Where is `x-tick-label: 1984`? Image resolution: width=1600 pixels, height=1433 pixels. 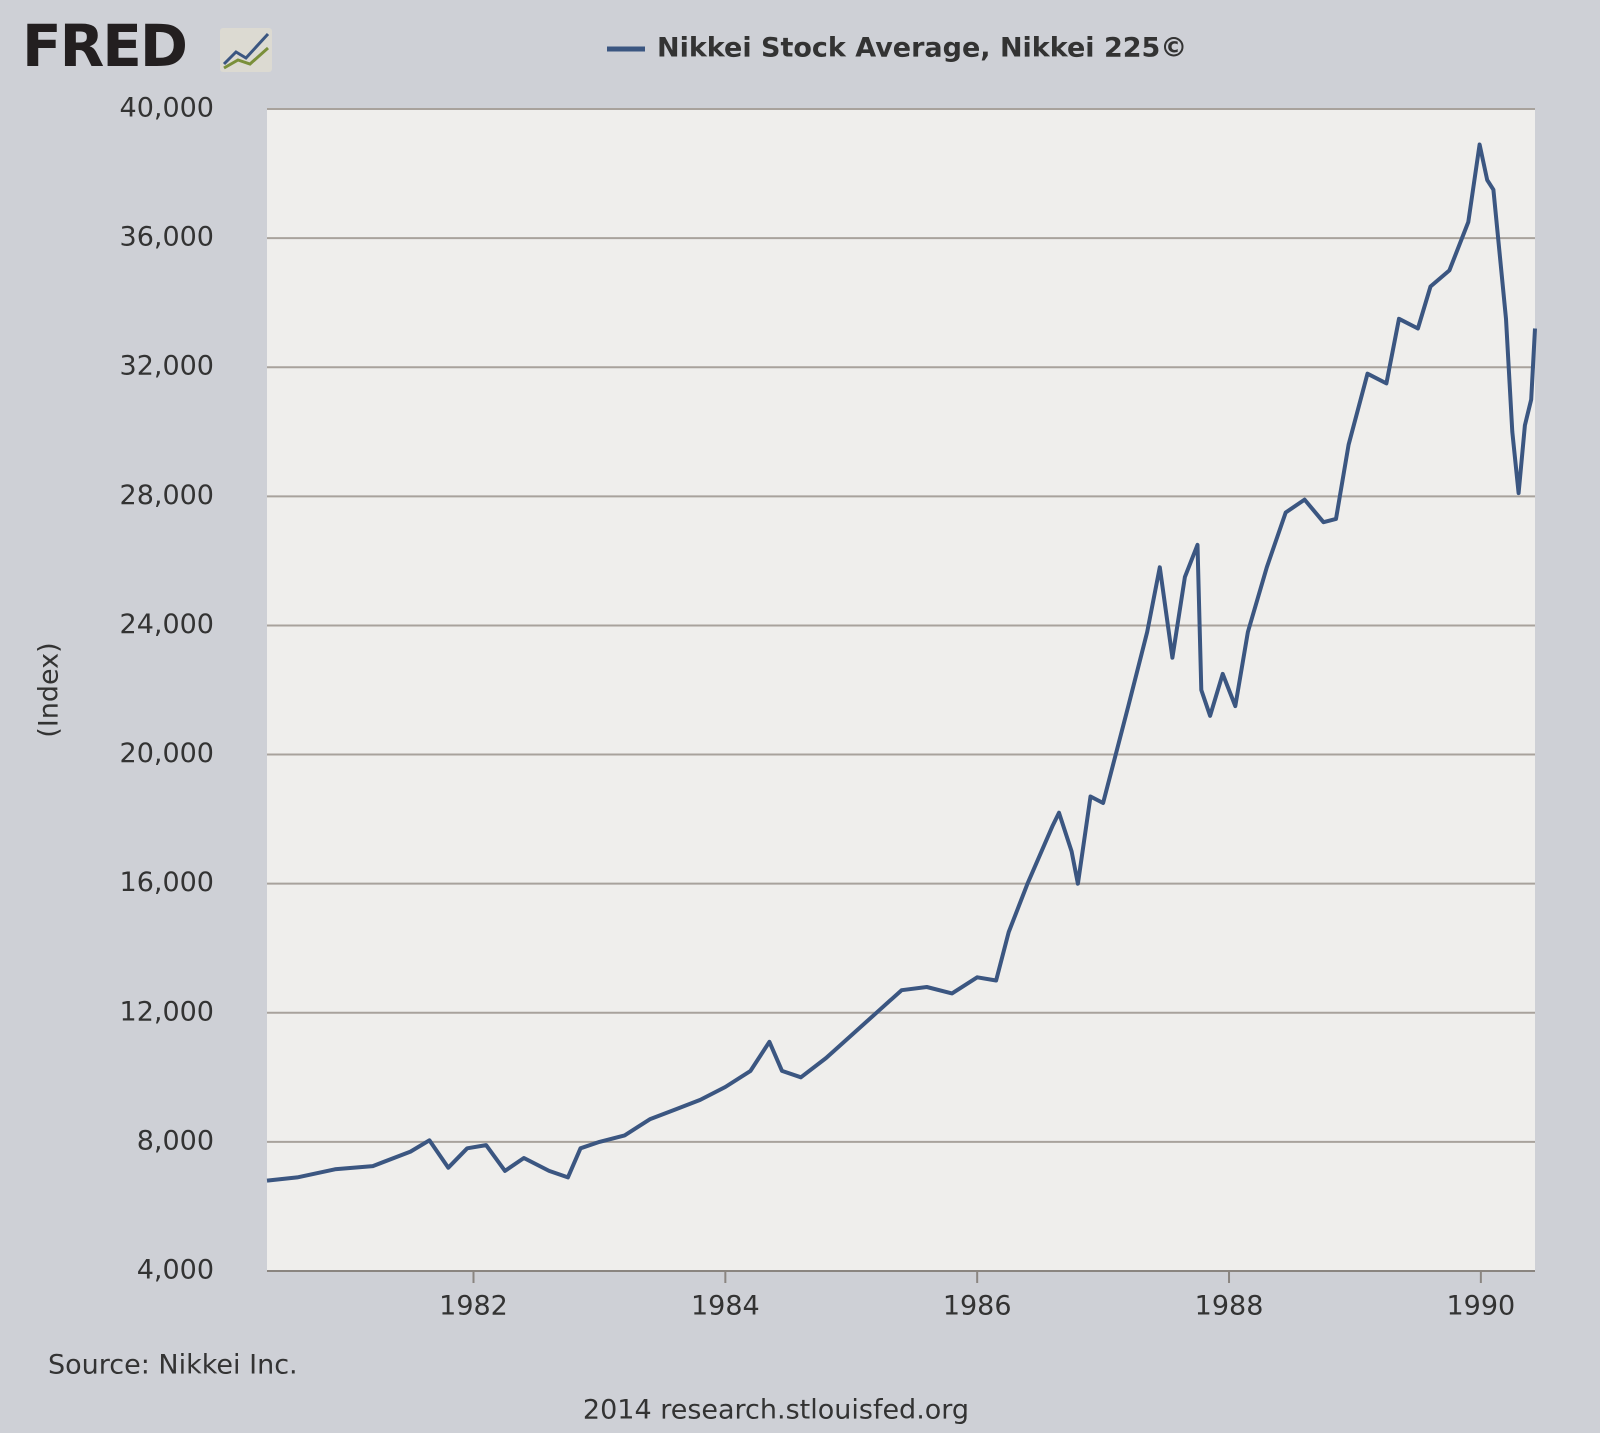 x-tick-label: 1984 is located at coordinates (725, 1306).